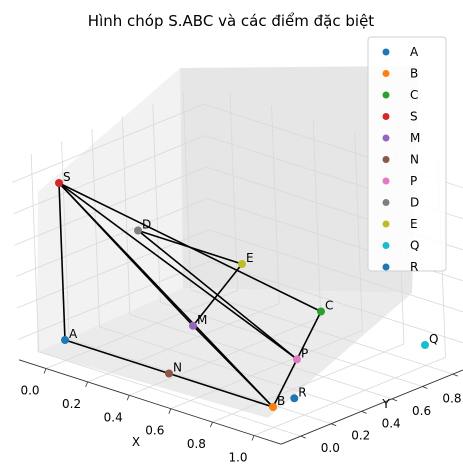  I want to click on point-label-M: M, so click(202, 320).